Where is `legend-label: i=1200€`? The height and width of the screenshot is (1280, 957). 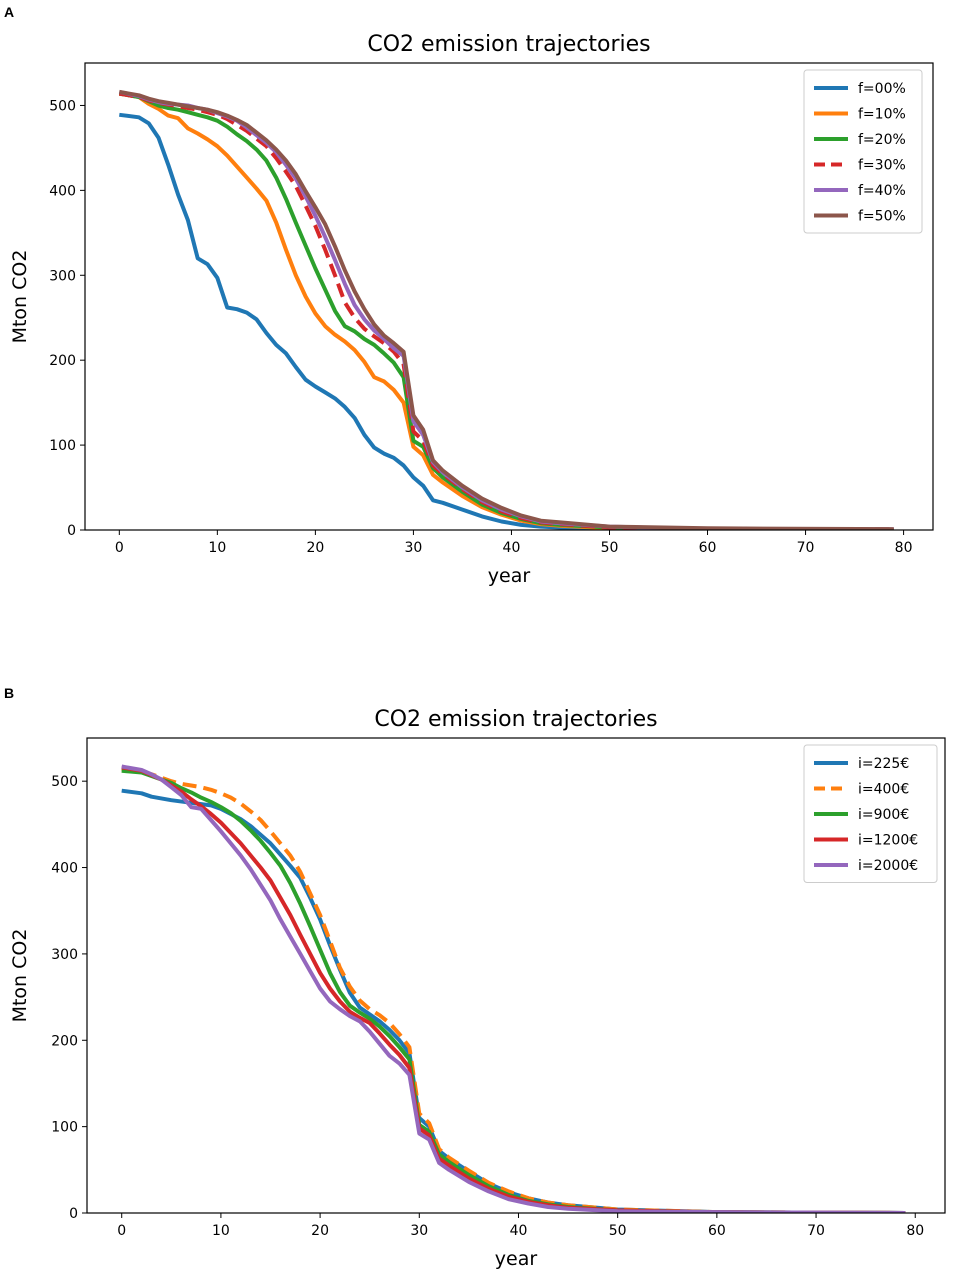 legend-label: i=1200€ is located at coordinates (888, 841).